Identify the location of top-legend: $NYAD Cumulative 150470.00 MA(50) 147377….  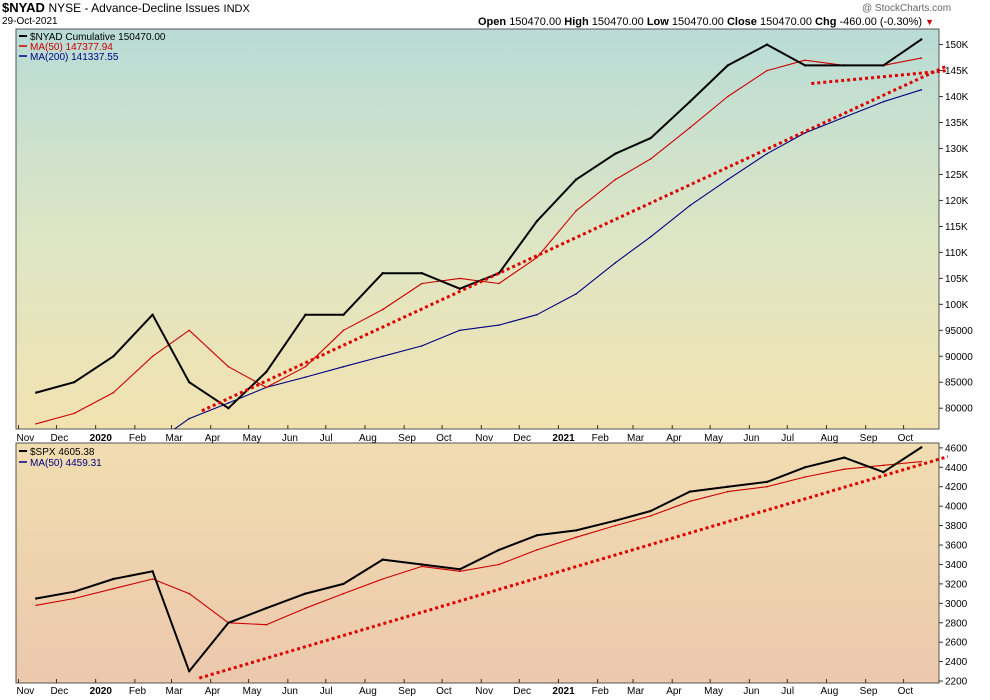
(92, 47).